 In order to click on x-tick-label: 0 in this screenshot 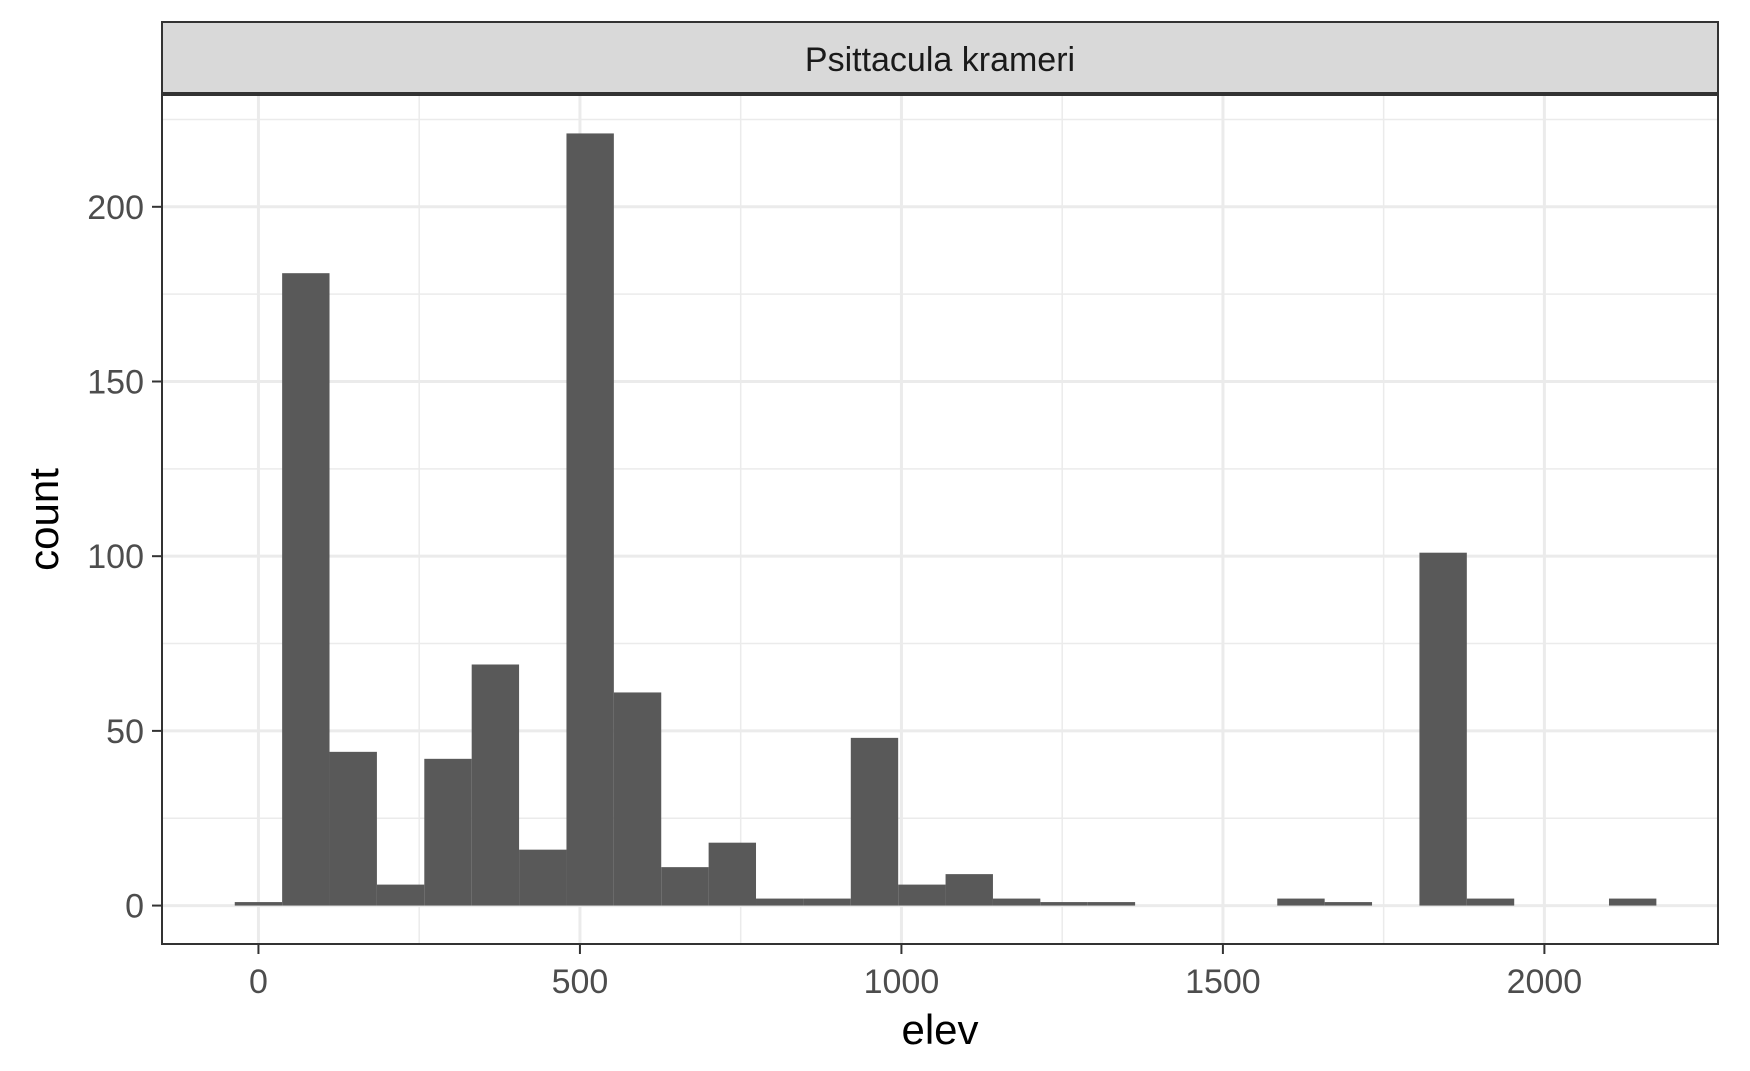, I will do `click(258, 982)`.